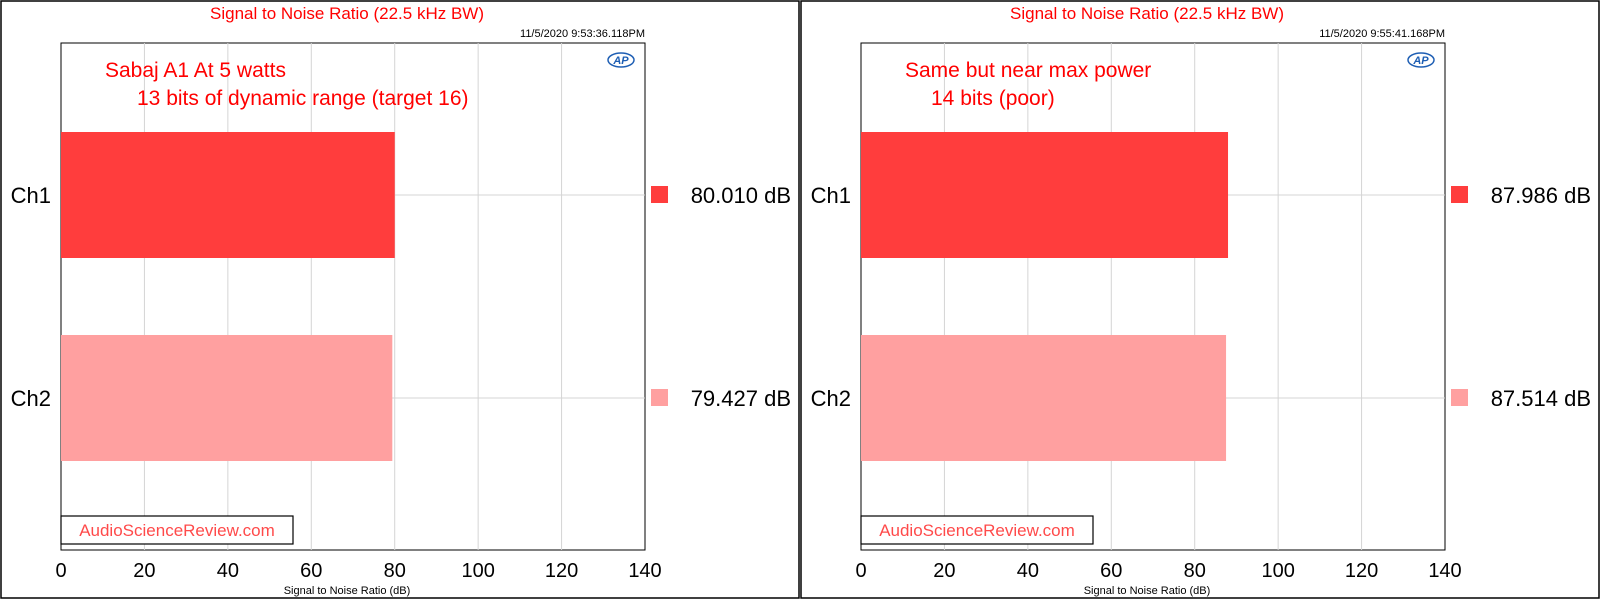 The height and width of the screenshot is (600, 1600). Describe the element at coordinates (582, 34) in the screenshot. I see `timestamp: 11/5/2020 9:53:36.118PM` at that location.